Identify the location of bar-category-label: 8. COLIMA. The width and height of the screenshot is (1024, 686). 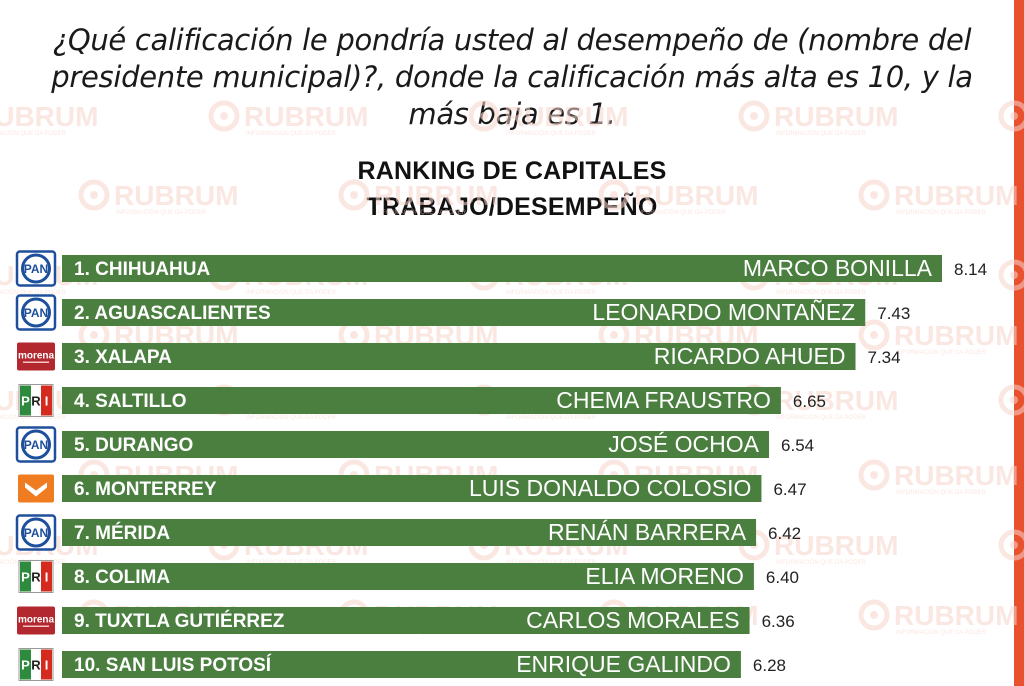
(122, 577).